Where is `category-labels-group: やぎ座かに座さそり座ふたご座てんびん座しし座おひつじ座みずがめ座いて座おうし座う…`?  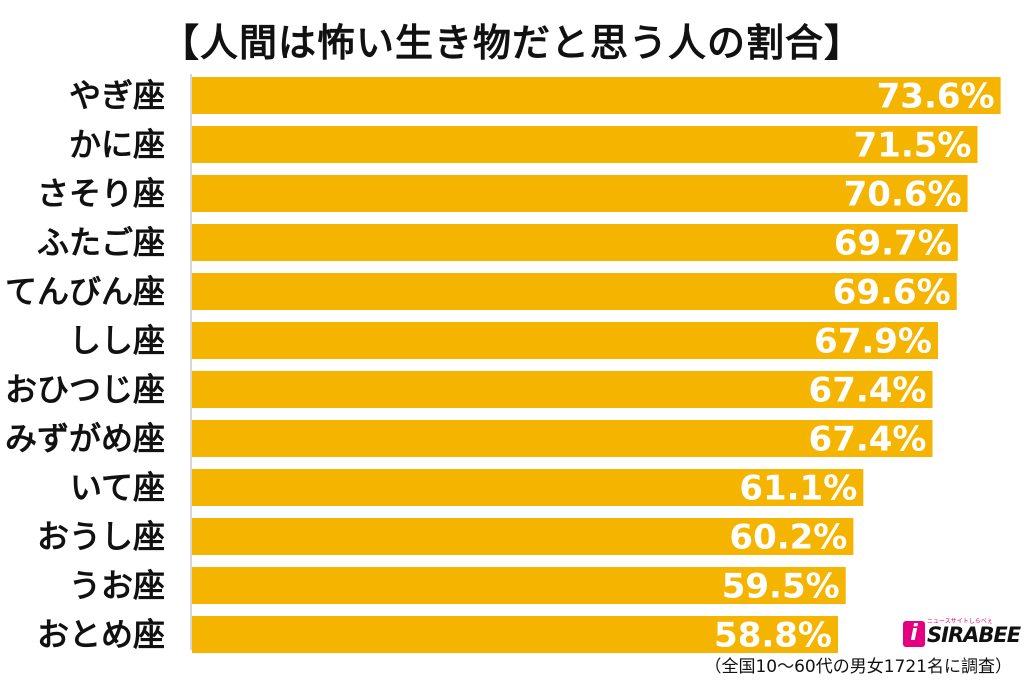 category-labels-group: やぎ座かに座さそり座ふたご座てんびん座しし座おひつじ座みずがめ座いて座おうし座う… is located at coordinates (85, 365).